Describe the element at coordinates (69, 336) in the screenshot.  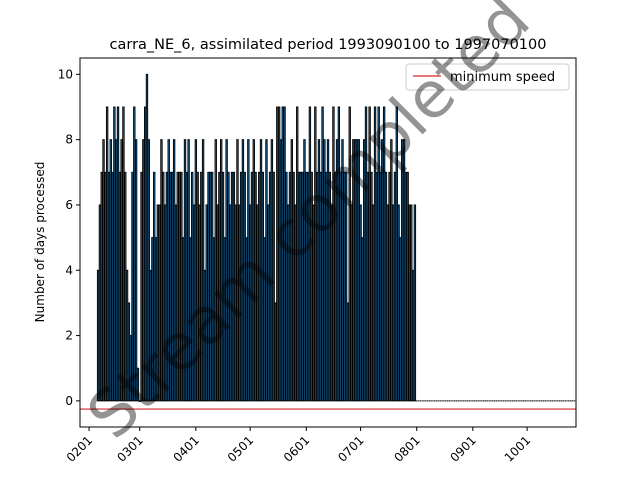
I see `y-tick-label: 2` at that location.